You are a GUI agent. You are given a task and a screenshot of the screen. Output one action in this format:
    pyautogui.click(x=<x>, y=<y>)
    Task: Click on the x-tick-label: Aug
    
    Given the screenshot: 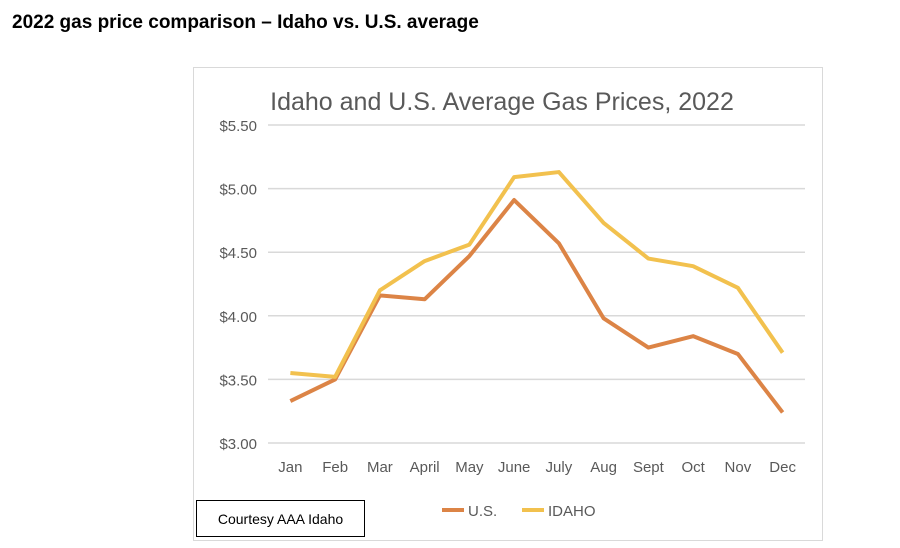 What is the action you would take?
    pyautogui.click(x=603, y=467)
    